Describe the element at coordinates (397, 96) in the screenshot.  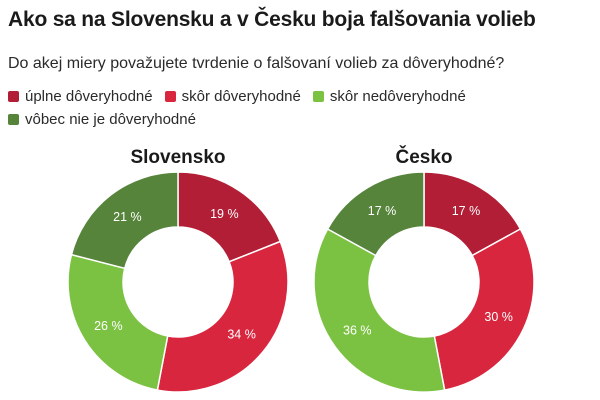
I see `legend-label: skôr nedôveryhodné` at that location.